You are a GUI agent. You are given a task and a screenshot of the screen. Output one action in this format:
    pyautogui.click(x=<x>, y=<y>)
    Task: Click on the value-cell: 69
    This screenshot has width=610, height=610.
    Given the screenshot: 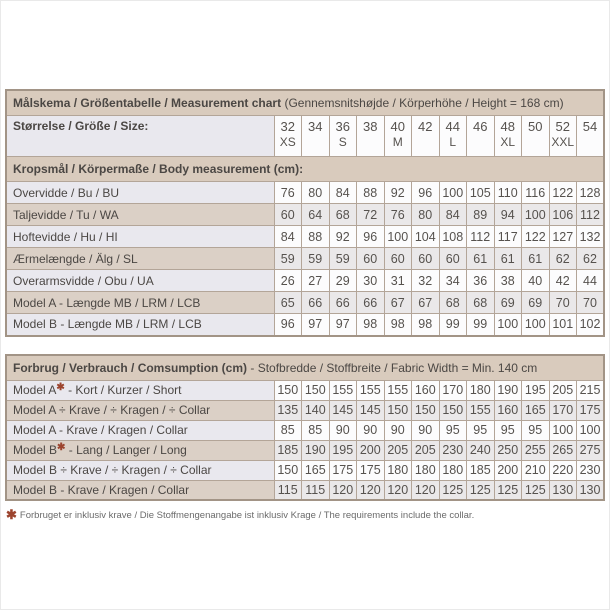 What is the action you would take?
    pyautogui.click(x=535, y=302)
    